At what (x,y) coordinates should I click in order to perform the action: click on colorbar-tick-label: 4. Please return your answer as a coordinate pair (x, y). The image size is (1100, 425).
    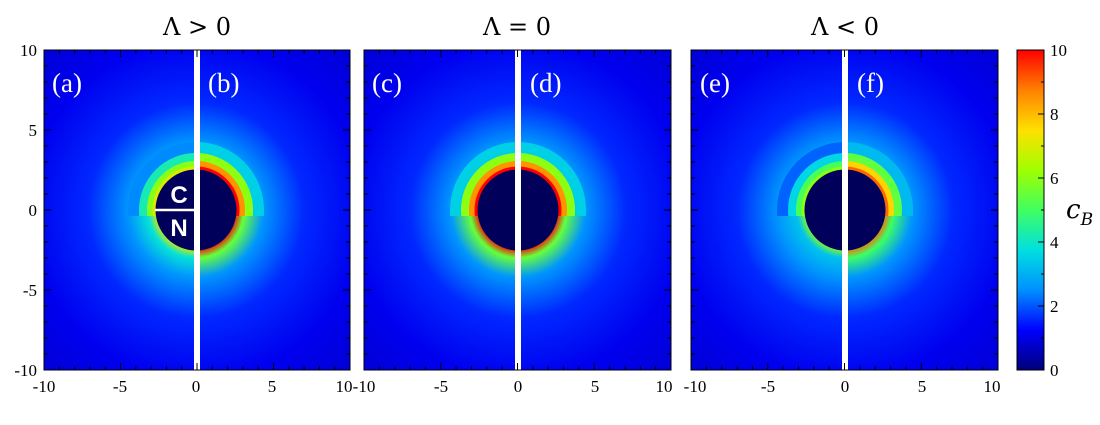
    Looking at the image, I should click on (1054, 242).